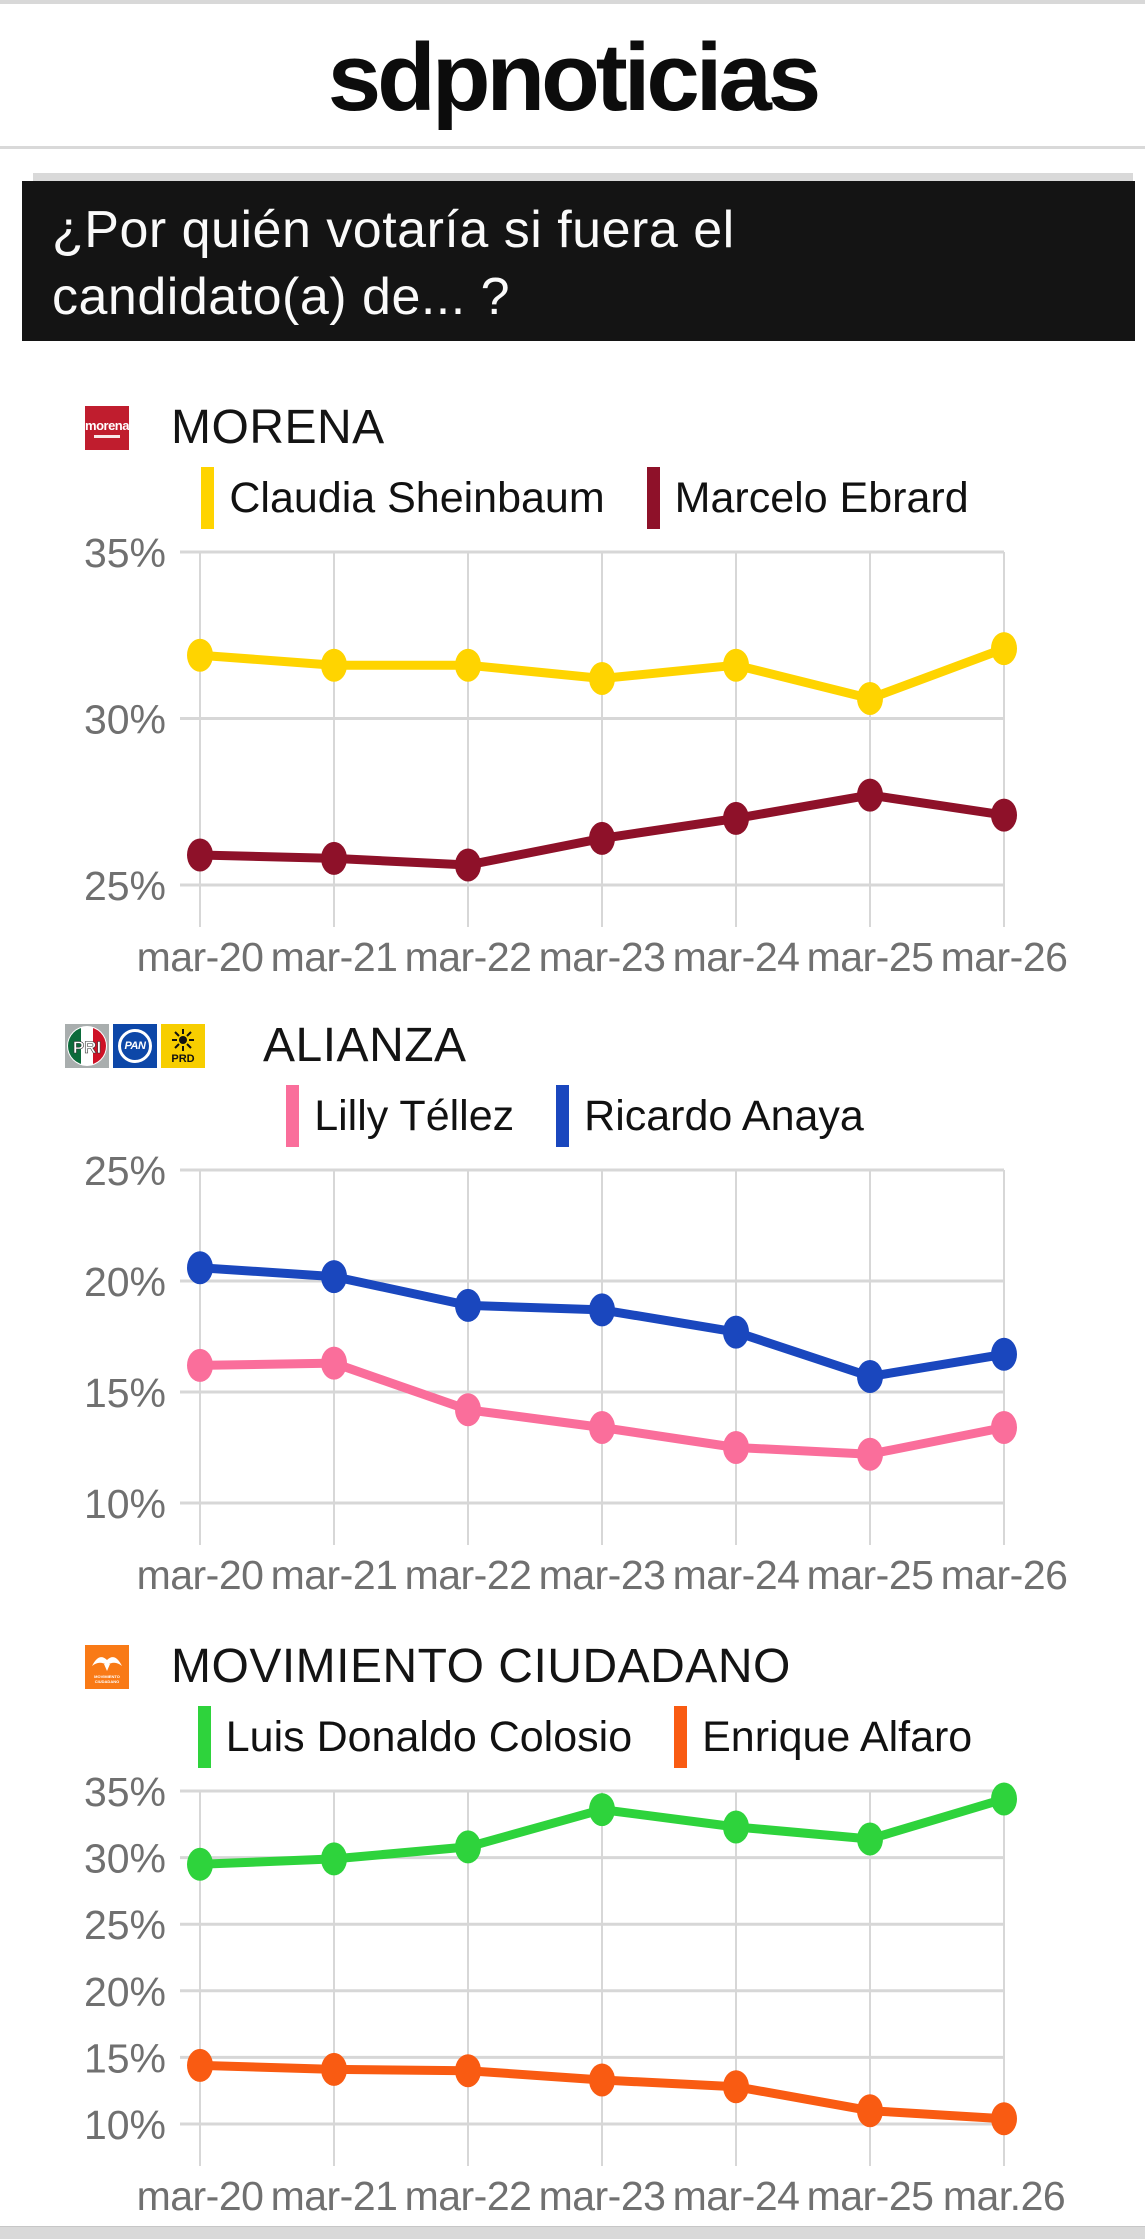  I want to click on legend-item: Lilly Téllez, so click(400, 1116).